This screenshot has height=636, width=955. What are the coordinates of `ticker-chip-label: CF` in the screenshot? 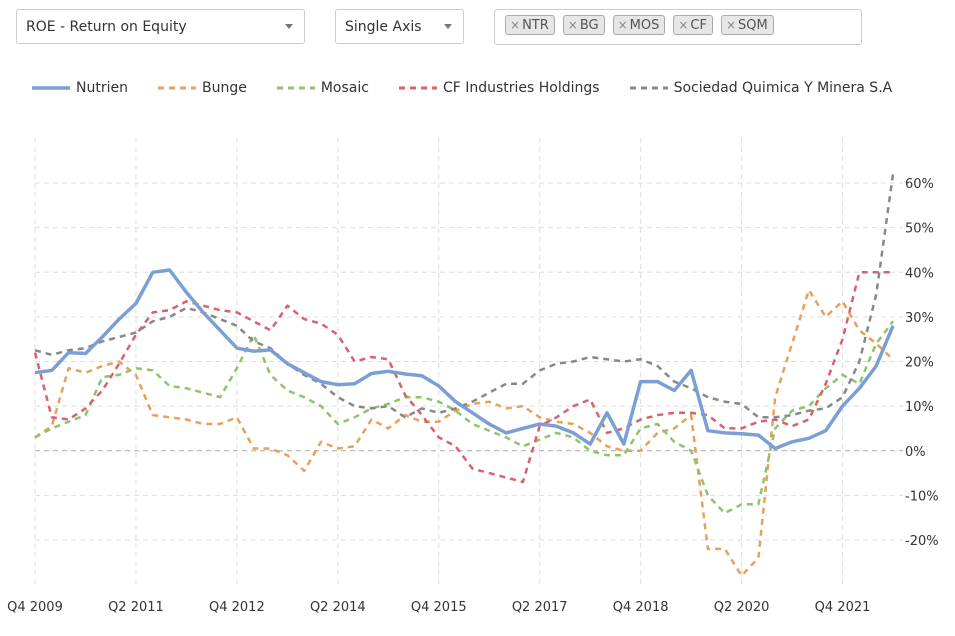 It's located at (698, 25).